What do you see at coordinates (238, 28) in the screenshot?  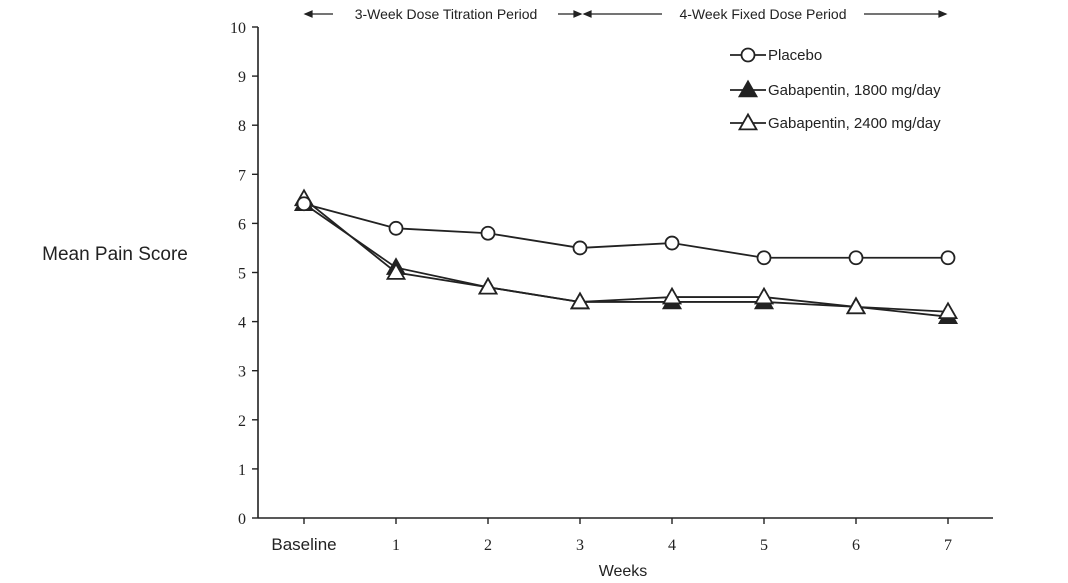 I see `y-tick-label: 10` at bounding box center [238, 28].